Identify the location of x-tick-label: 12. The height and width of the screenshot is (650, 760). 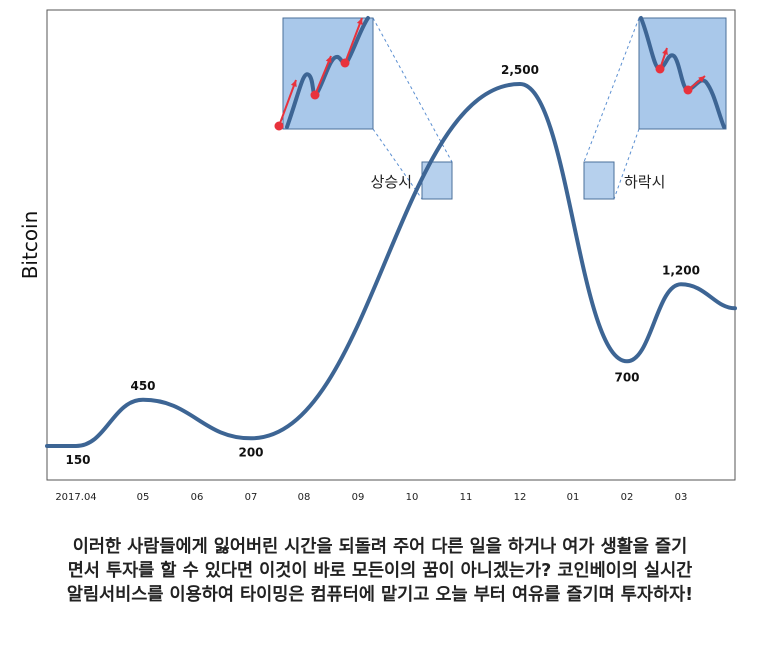
(520, 497).